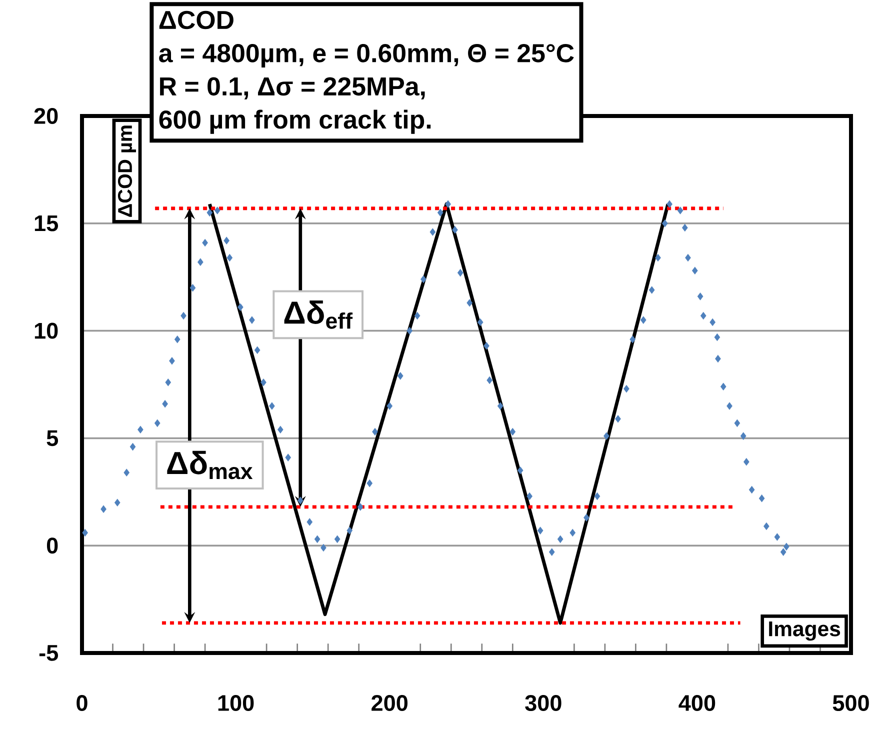  I want to click on y-tick-label: -5, so click(48, 653).